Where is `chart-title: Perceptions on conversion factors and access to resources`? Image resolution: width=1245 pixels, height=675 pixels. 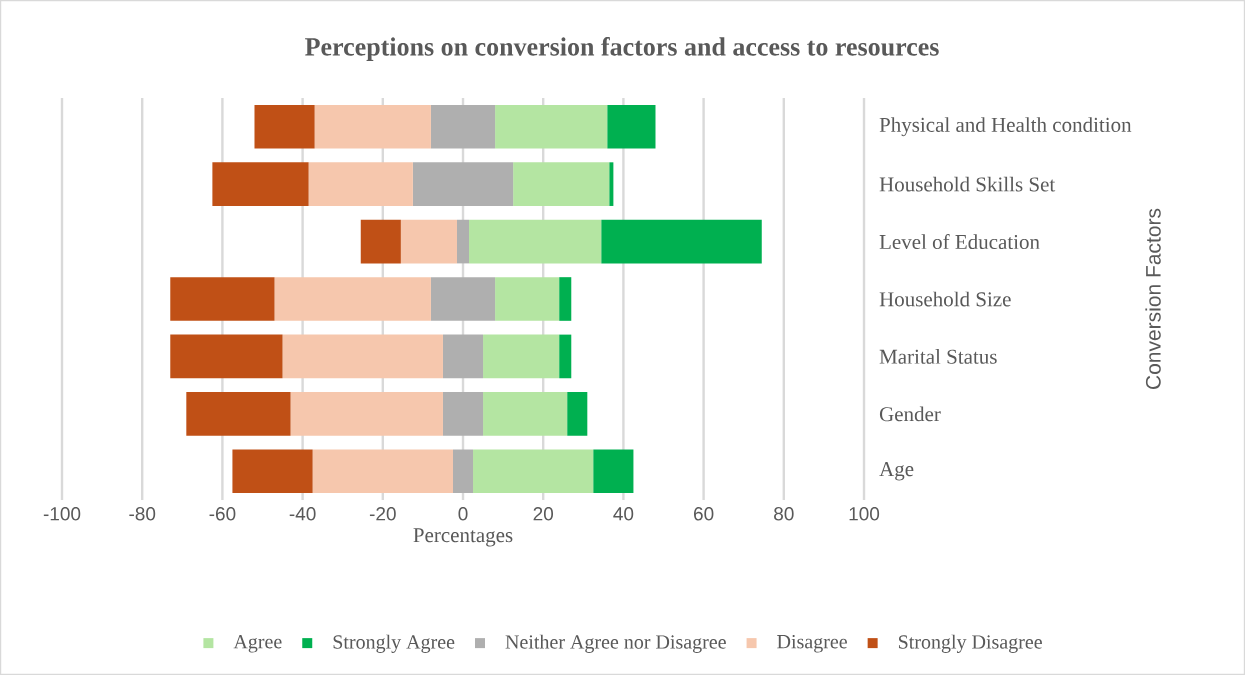
chart-title: Perceptions on conversion factors and access to resources is located at coordinates (622, 49).